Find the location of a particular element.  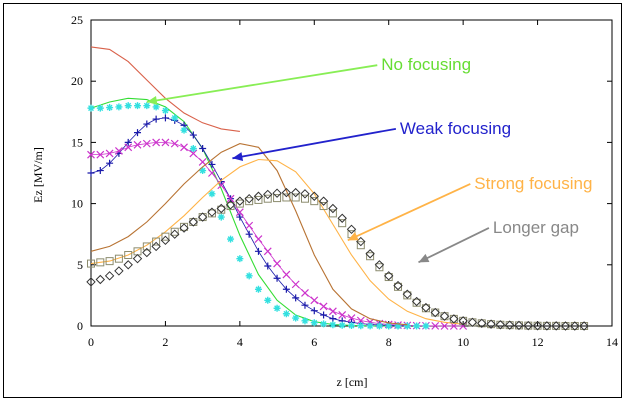

annotation: Weak focusing is located at coordinates (371, 140).